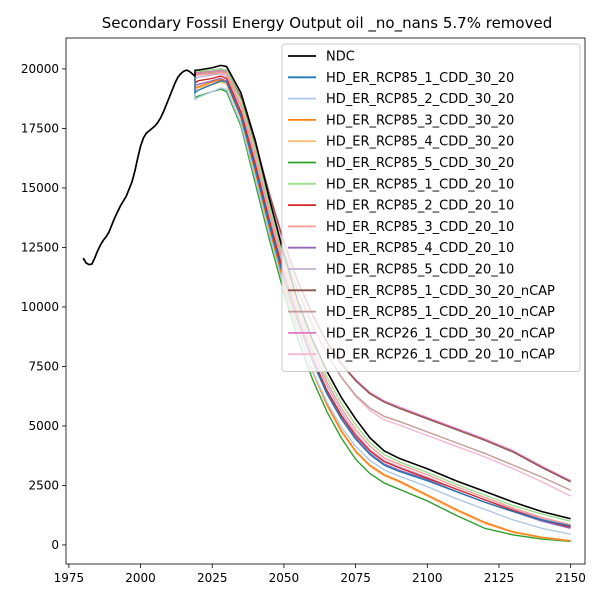  I want to click on legend-entry: HD_ER_RCP85_2_CDD_20_10, so click(401, 206).